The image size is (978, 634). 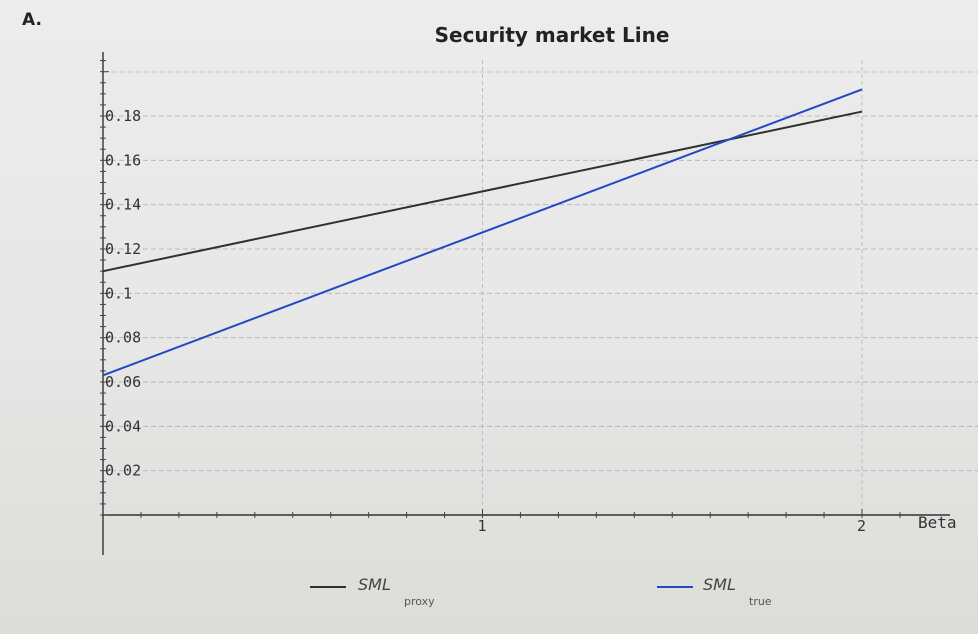 What do you see at coordinates (937, 522) in the screenshot?
I see `x-axis-label: Beta` at bounding box center [937, 522].